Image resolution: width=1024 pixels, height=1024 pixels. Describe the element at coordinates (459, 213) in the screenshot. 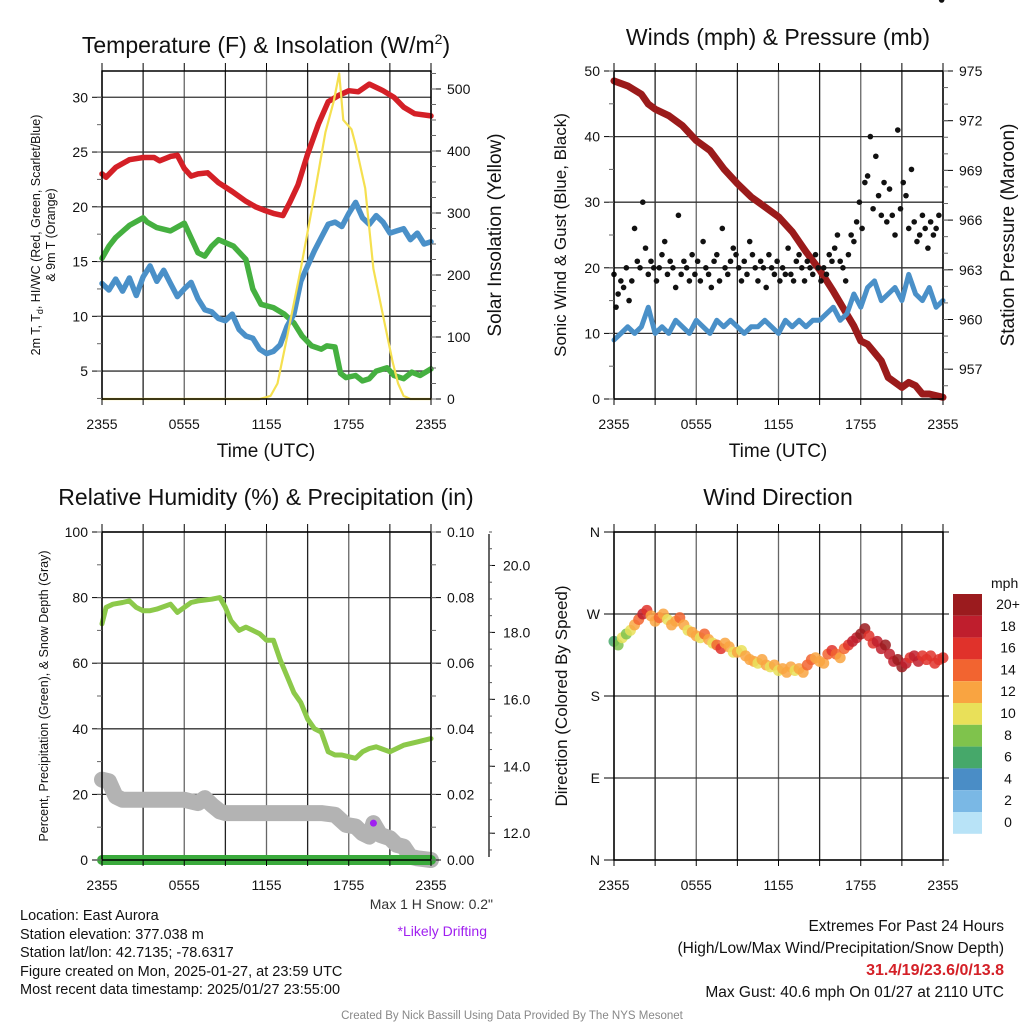

I see `y2-tick-label: 300` at that location.